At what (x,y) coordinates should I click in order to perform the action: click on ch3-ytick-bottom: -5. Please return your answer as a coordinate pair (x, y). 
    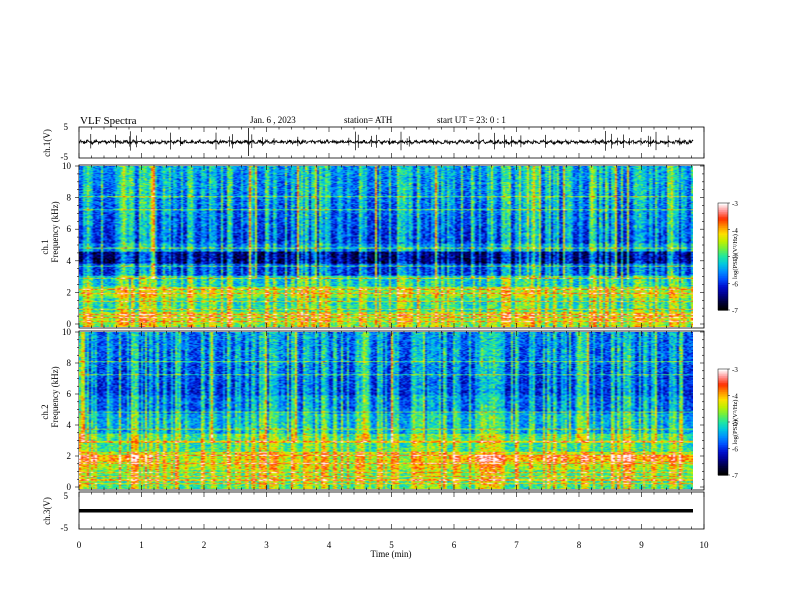
    Looking at the image, I should click on (65, 528).